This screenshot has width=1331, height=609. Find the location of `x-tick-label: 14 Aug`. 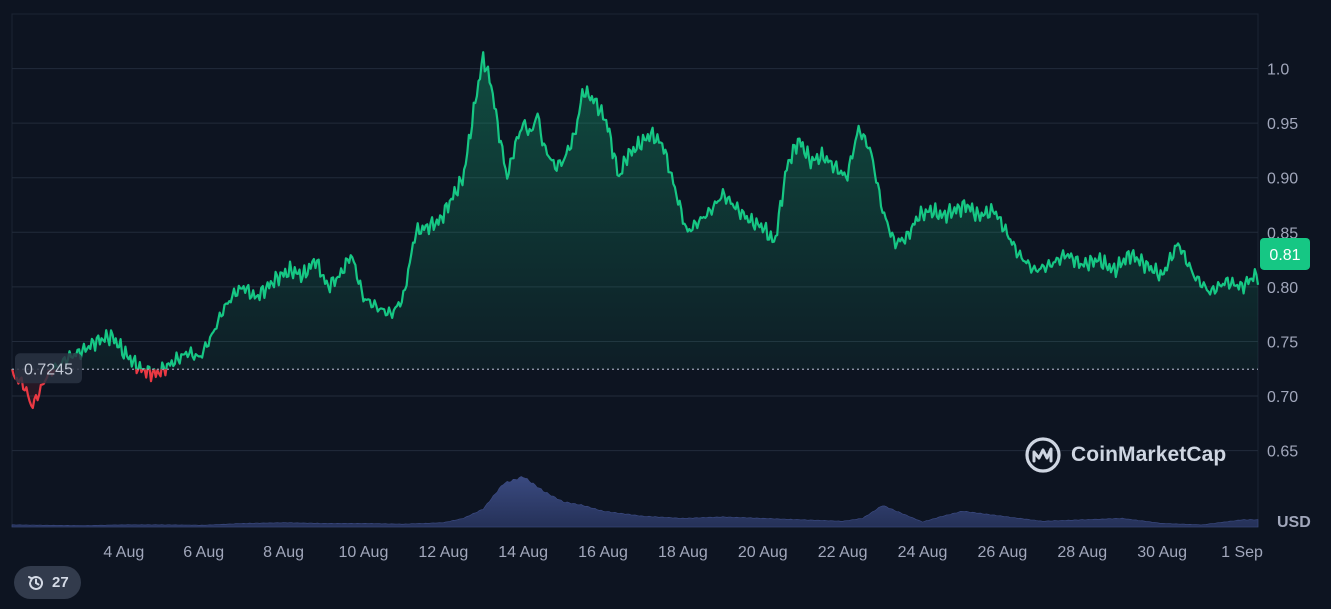

x-tick-label: 14 Aug is located at coordinates (523, 552).